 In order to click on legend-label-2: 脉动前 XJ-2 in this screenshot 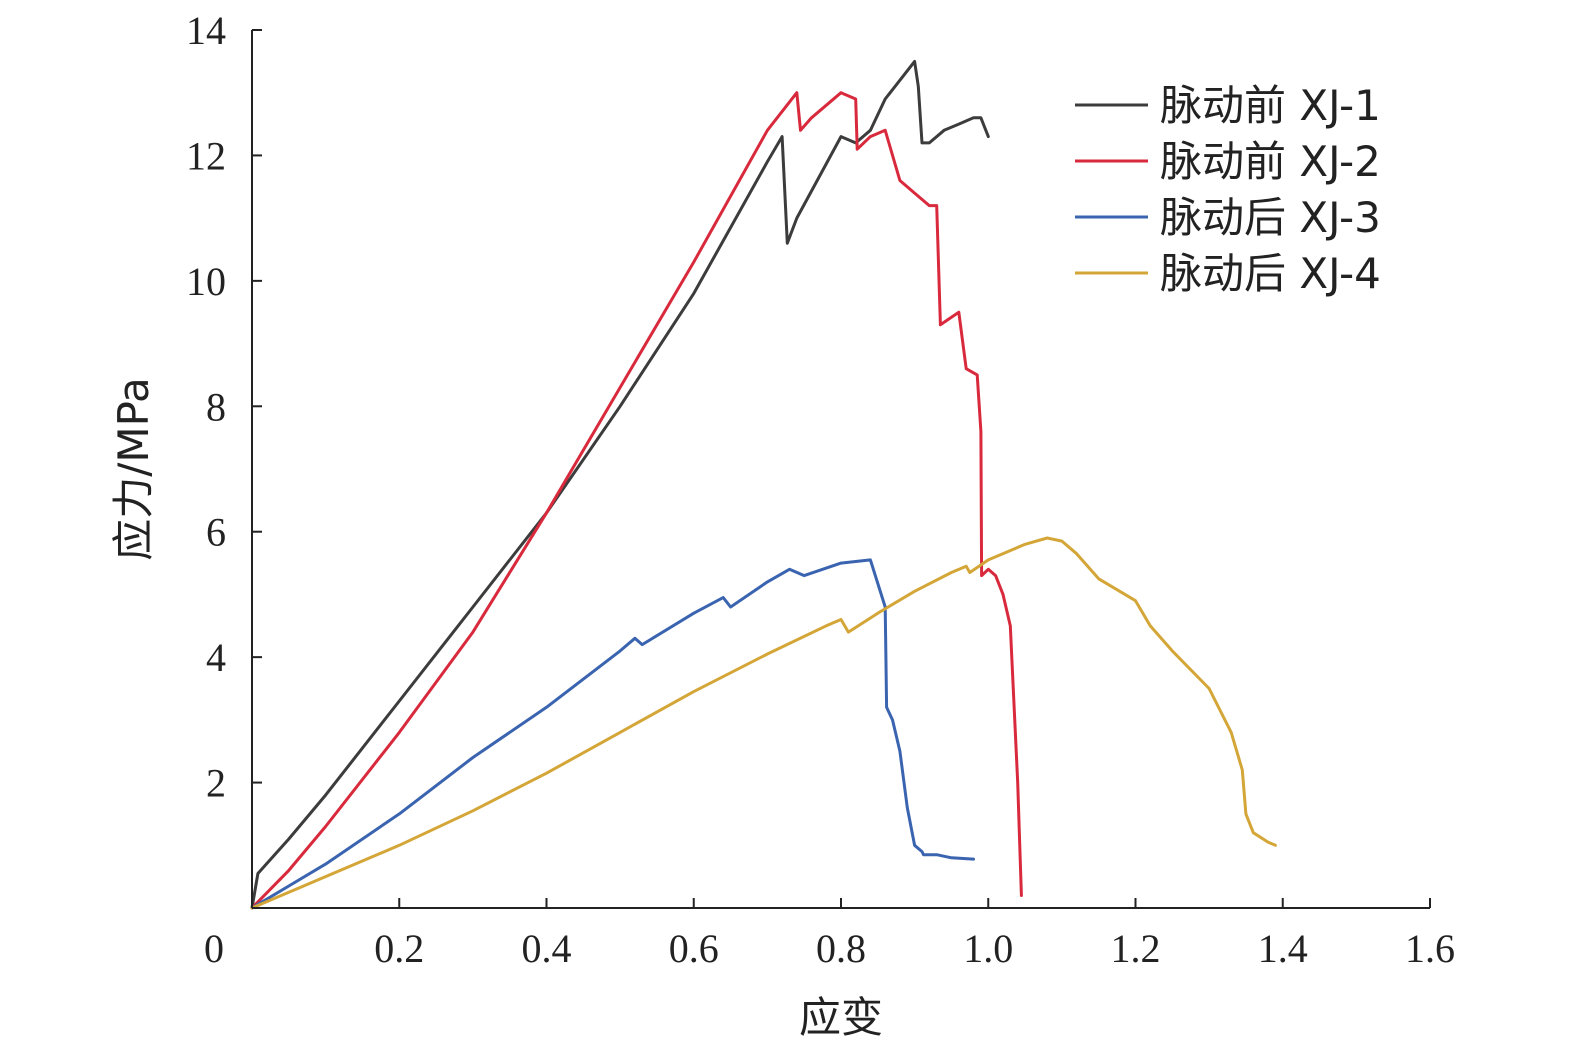, I will do `click(1270, 161)`.